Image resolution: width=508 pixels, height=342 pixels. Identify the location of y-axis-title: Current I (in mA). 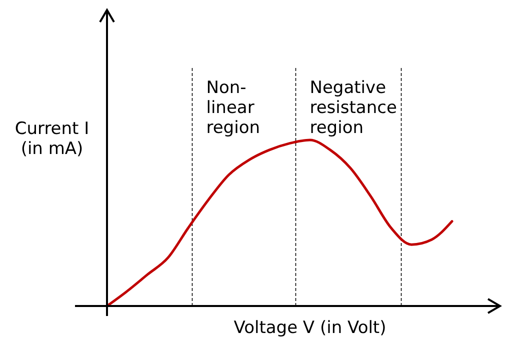
(52, 139).